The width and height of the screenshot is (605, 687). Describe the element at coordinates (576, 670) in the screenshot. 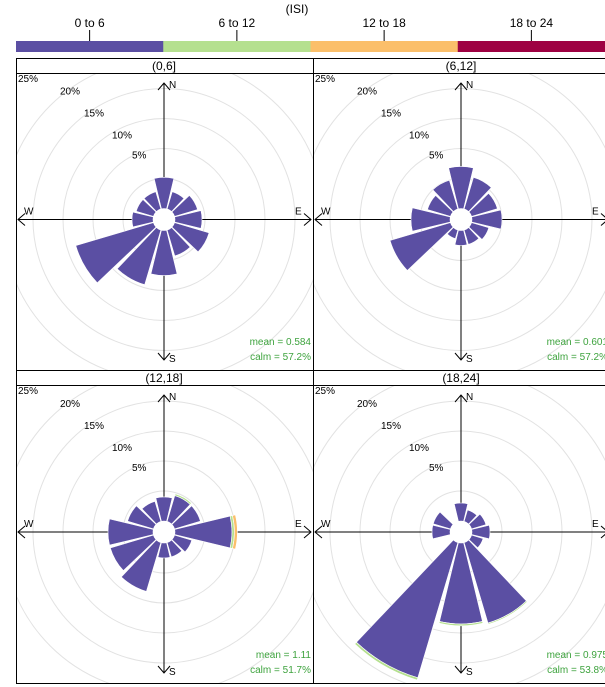

I see `calm-label: calm = 53.8%` at that location.